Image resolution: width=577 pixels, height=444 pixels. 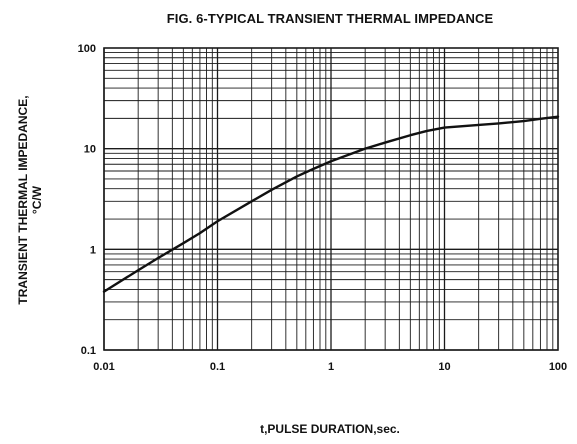 What do you see at coordinates (444, 367) in the screenshot?
I see `x-tick-label: 10` at bounding box center [444, 367].